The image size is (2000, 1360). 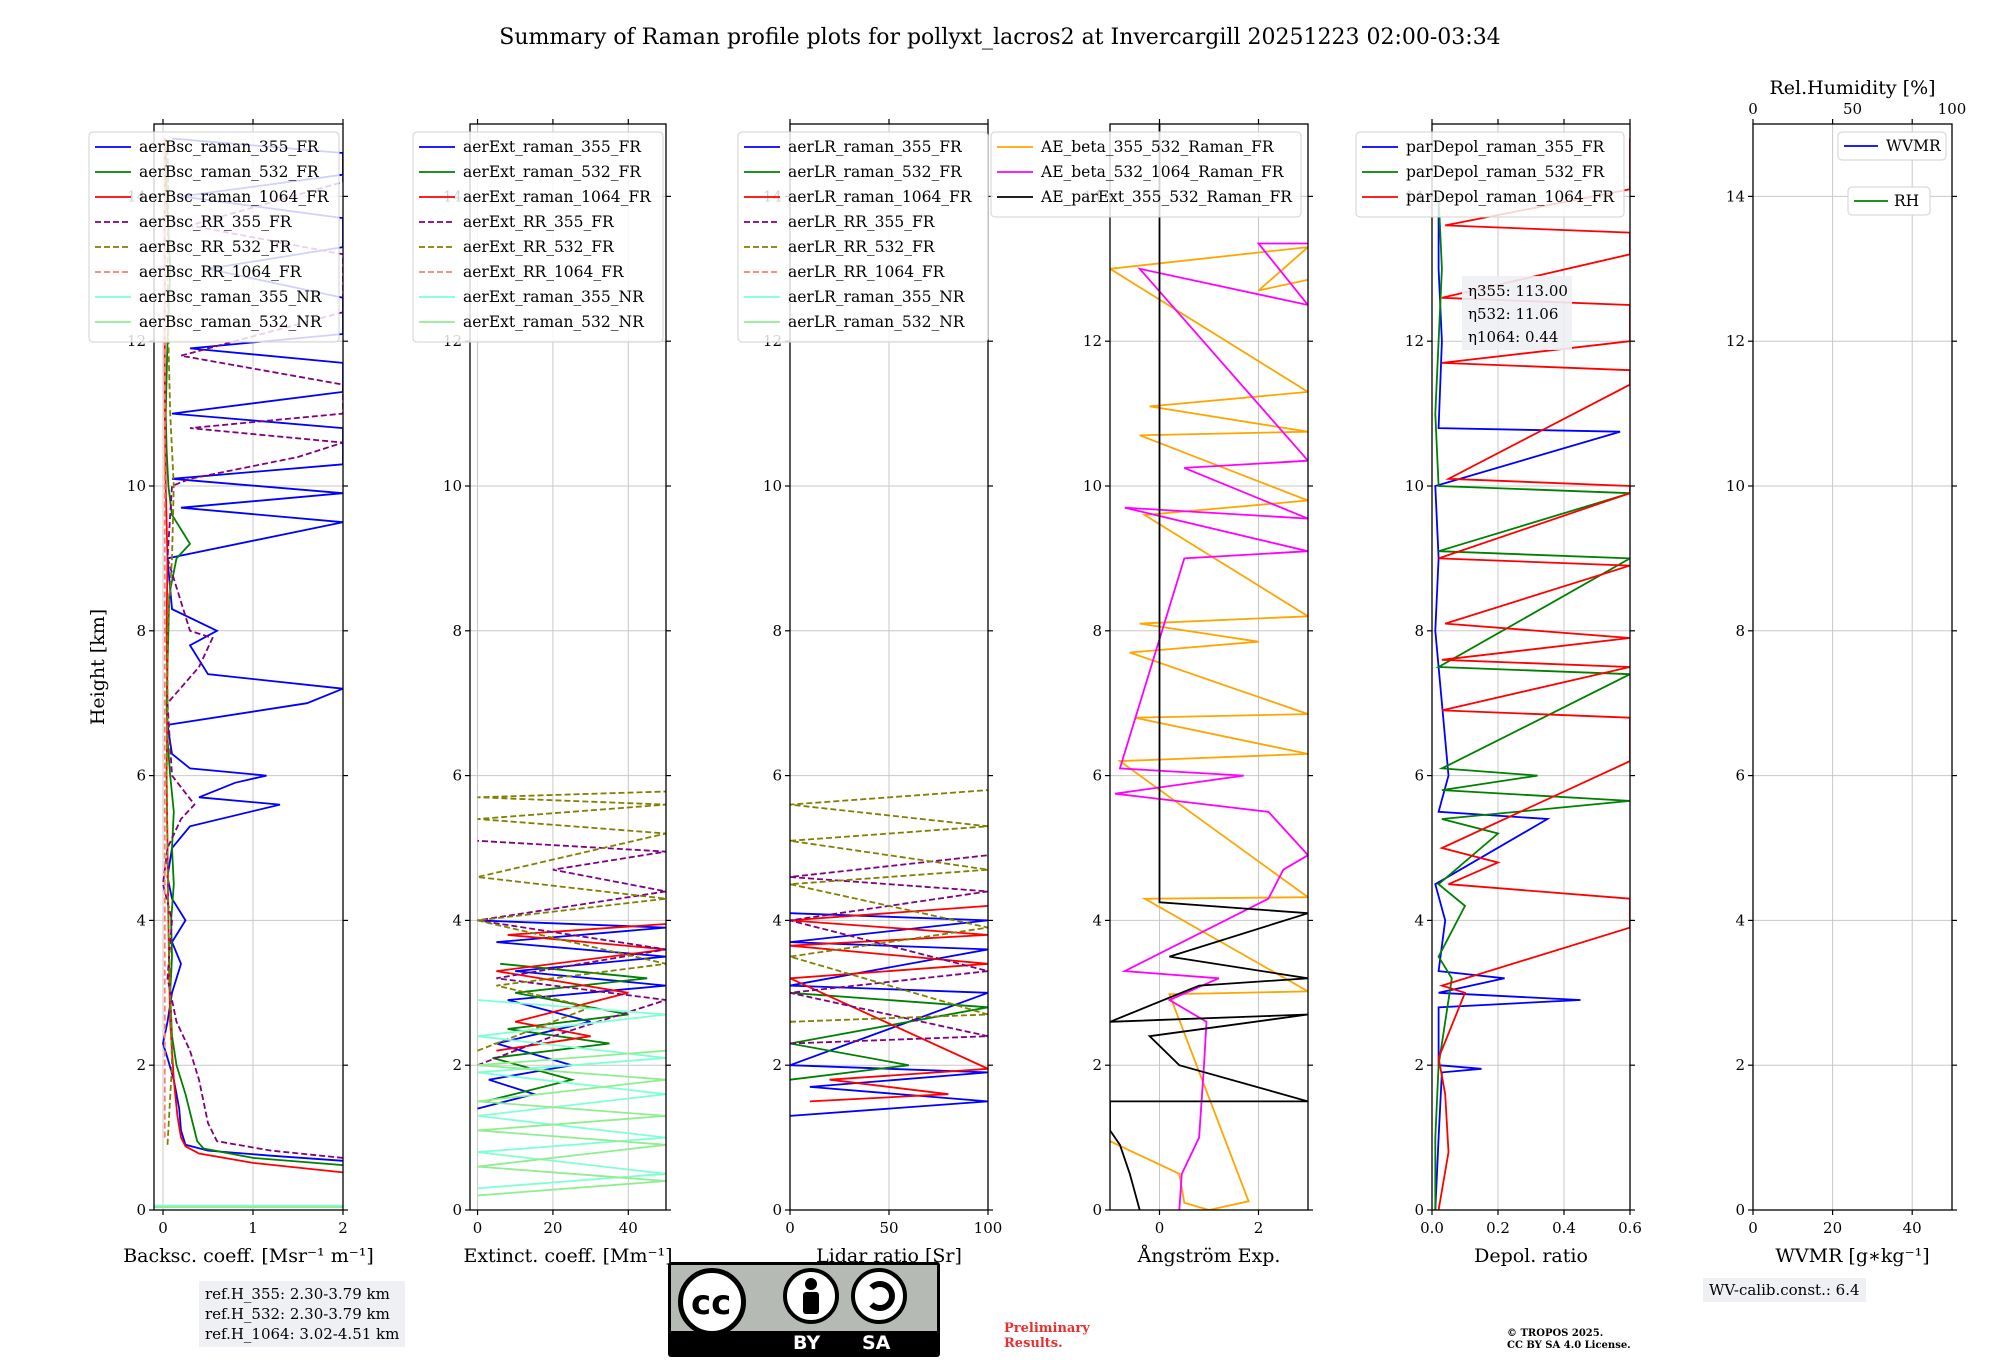 I want to click on legend-label: aerLR_raman_532_NR, so click(x=877, y=322).